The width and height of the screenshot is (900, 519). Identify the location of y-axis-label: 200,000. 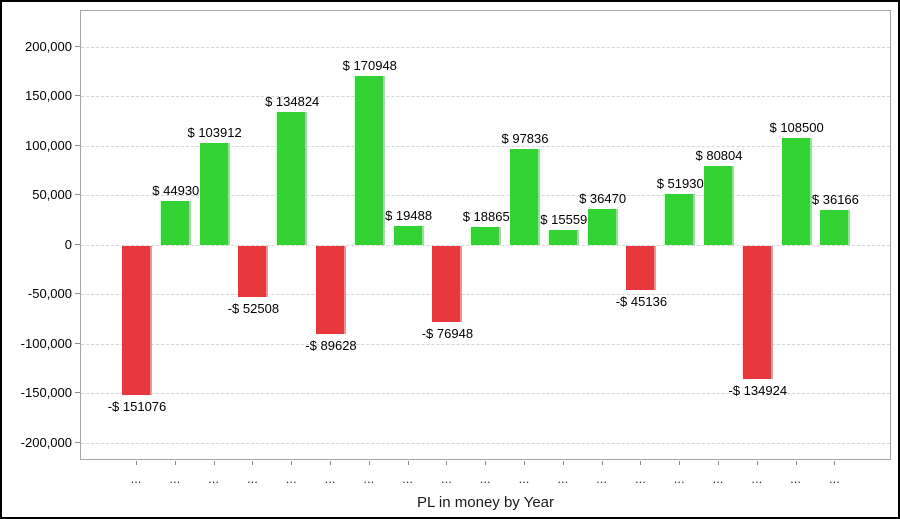
(48, 46).